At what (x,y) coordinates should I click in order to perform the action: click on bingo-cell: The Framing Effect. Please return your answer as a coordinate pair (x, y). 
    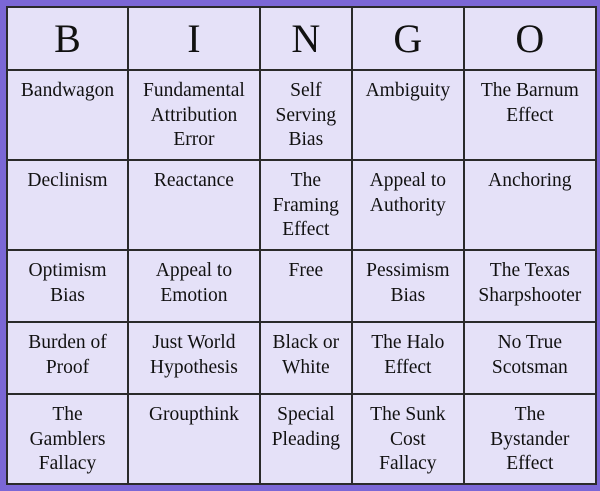
    Looking at the image, I should click on (305, 205).